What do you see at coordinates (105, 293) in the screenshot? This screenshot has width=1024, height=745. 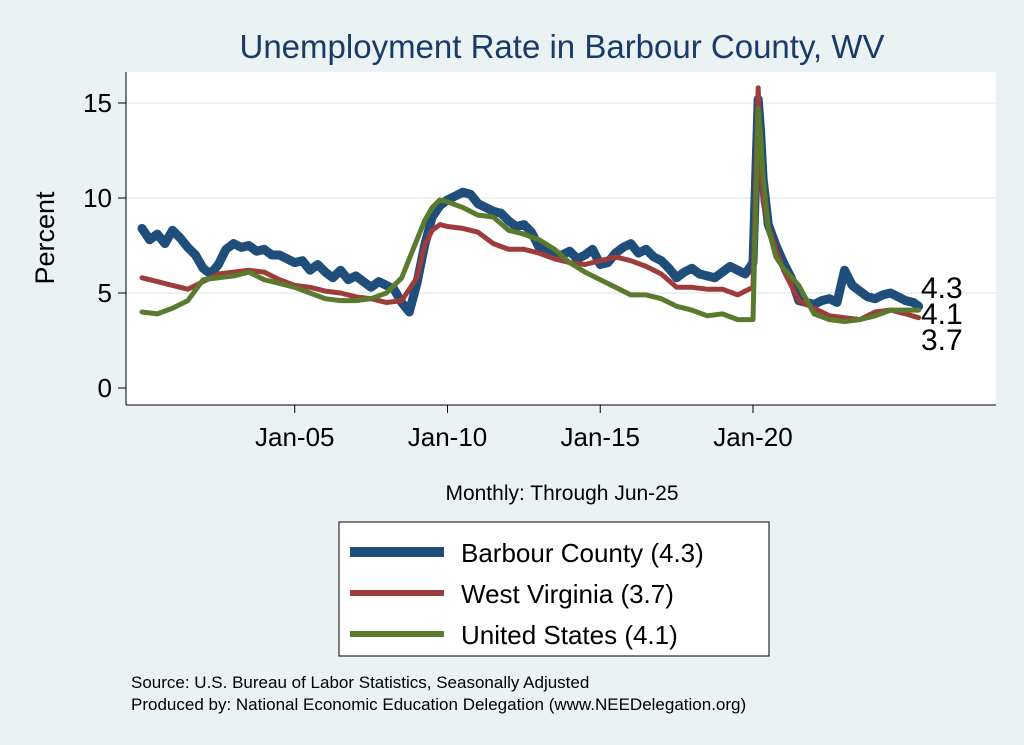 I see `y-tick-label: 5` at bounding box center [105, 293].